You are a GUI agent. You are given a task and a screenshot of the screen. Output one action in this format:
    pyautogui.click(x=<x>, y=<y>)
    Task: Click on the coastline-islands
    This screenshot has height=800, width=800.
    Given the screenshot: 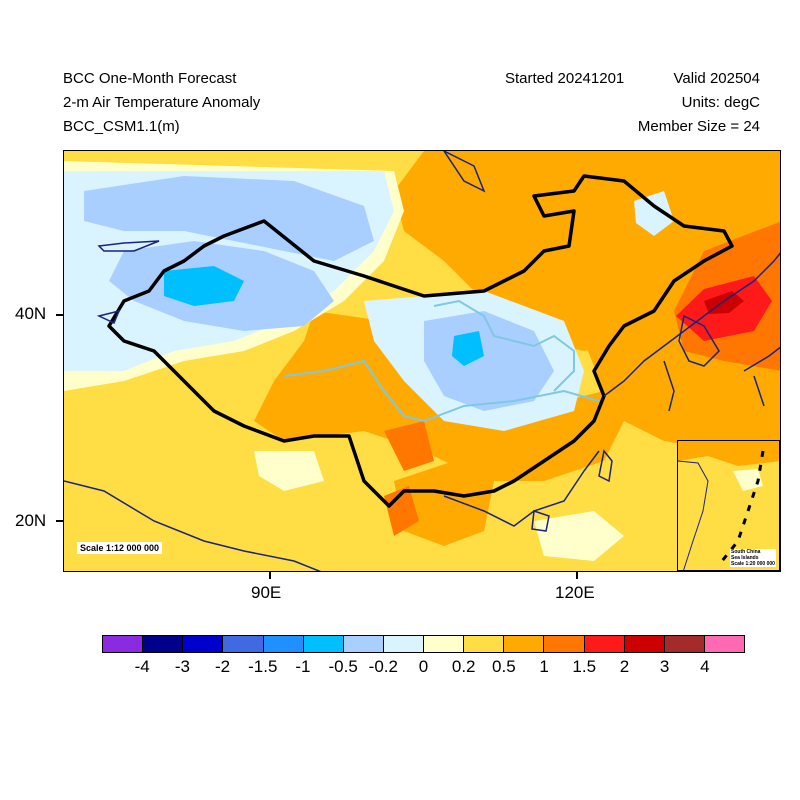 What is the action you would take?
    pyautogui.click(x=714, y=386)
    